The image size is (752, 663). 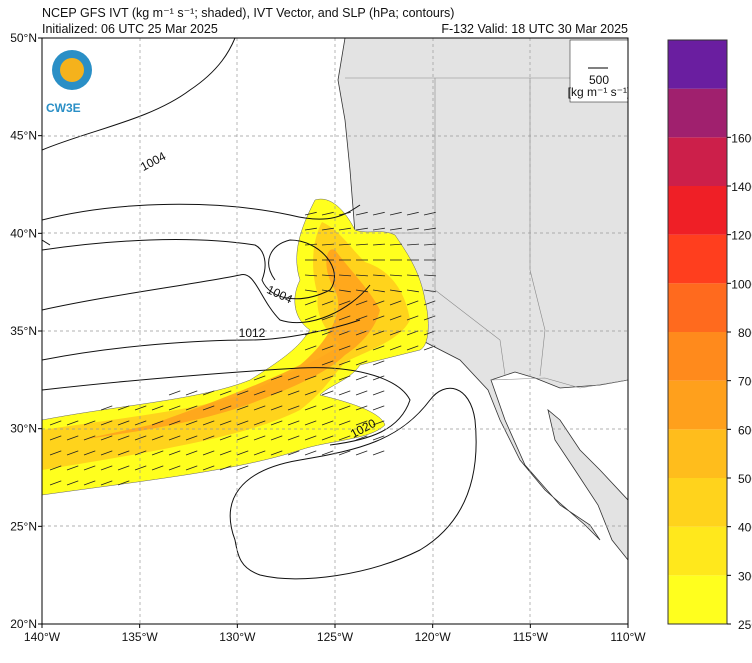 I want to click on lon-label: 135°W, so click(x=140, y=637).